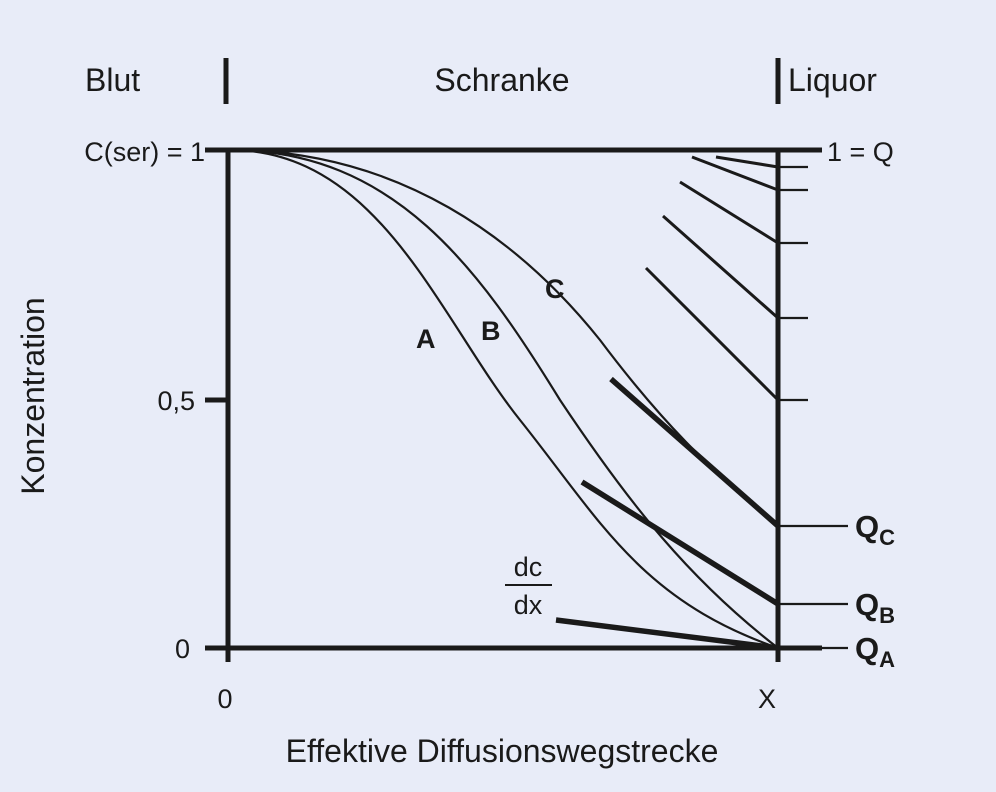  Describe the element at coordinates (667, 634) in the screenshot. I see `tangent-line-qa` at that location.